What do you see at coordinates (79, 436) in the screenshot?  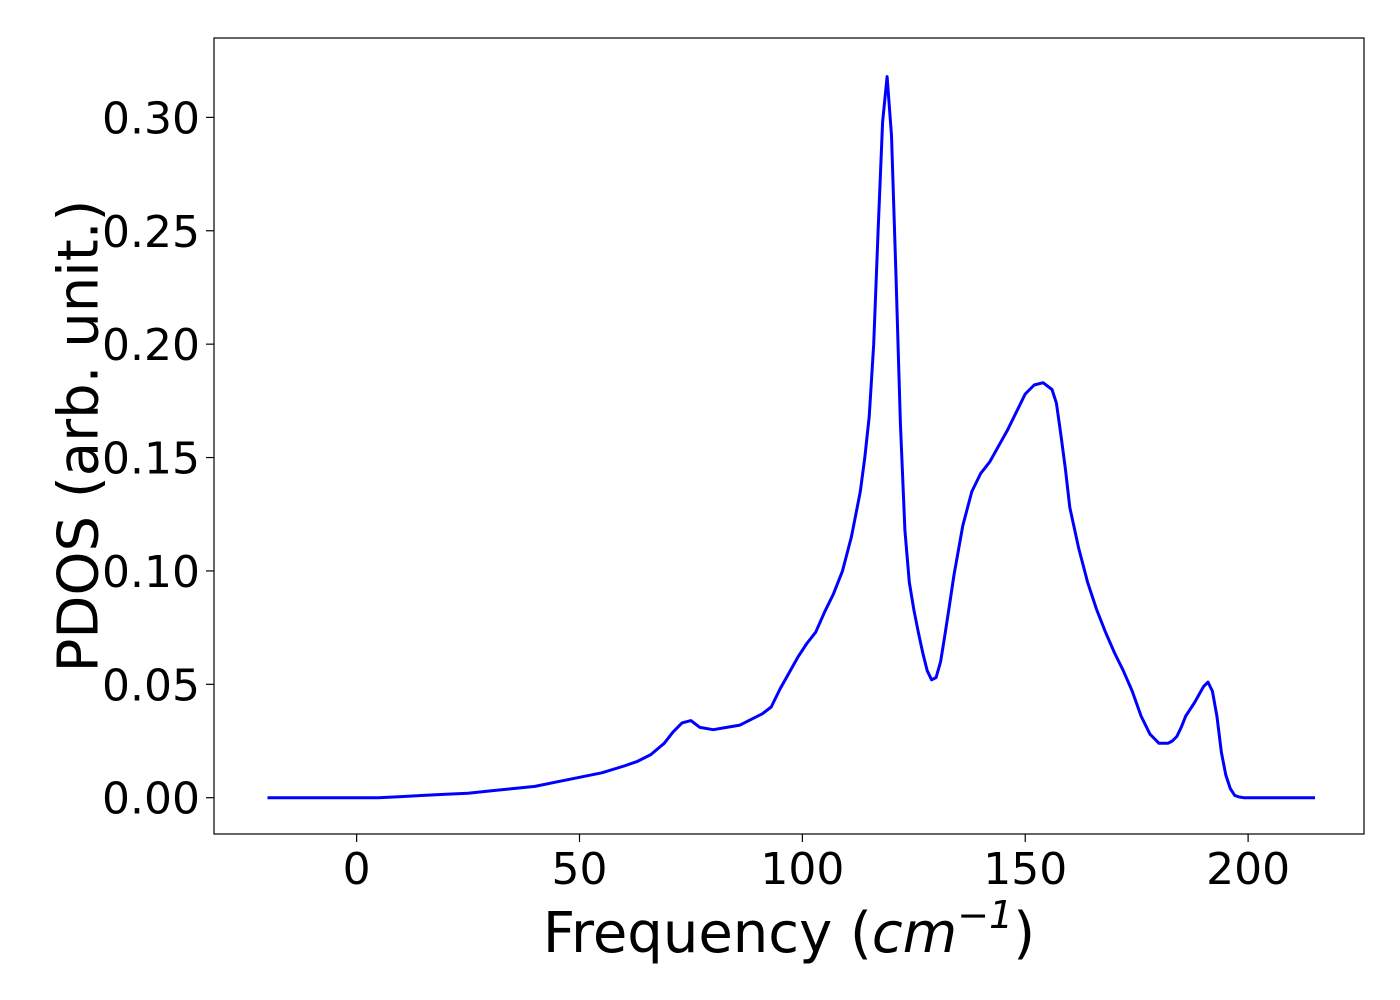 I see `y-axis-label: PDOS (arb. unit.)` at bounding box center [79, 436].